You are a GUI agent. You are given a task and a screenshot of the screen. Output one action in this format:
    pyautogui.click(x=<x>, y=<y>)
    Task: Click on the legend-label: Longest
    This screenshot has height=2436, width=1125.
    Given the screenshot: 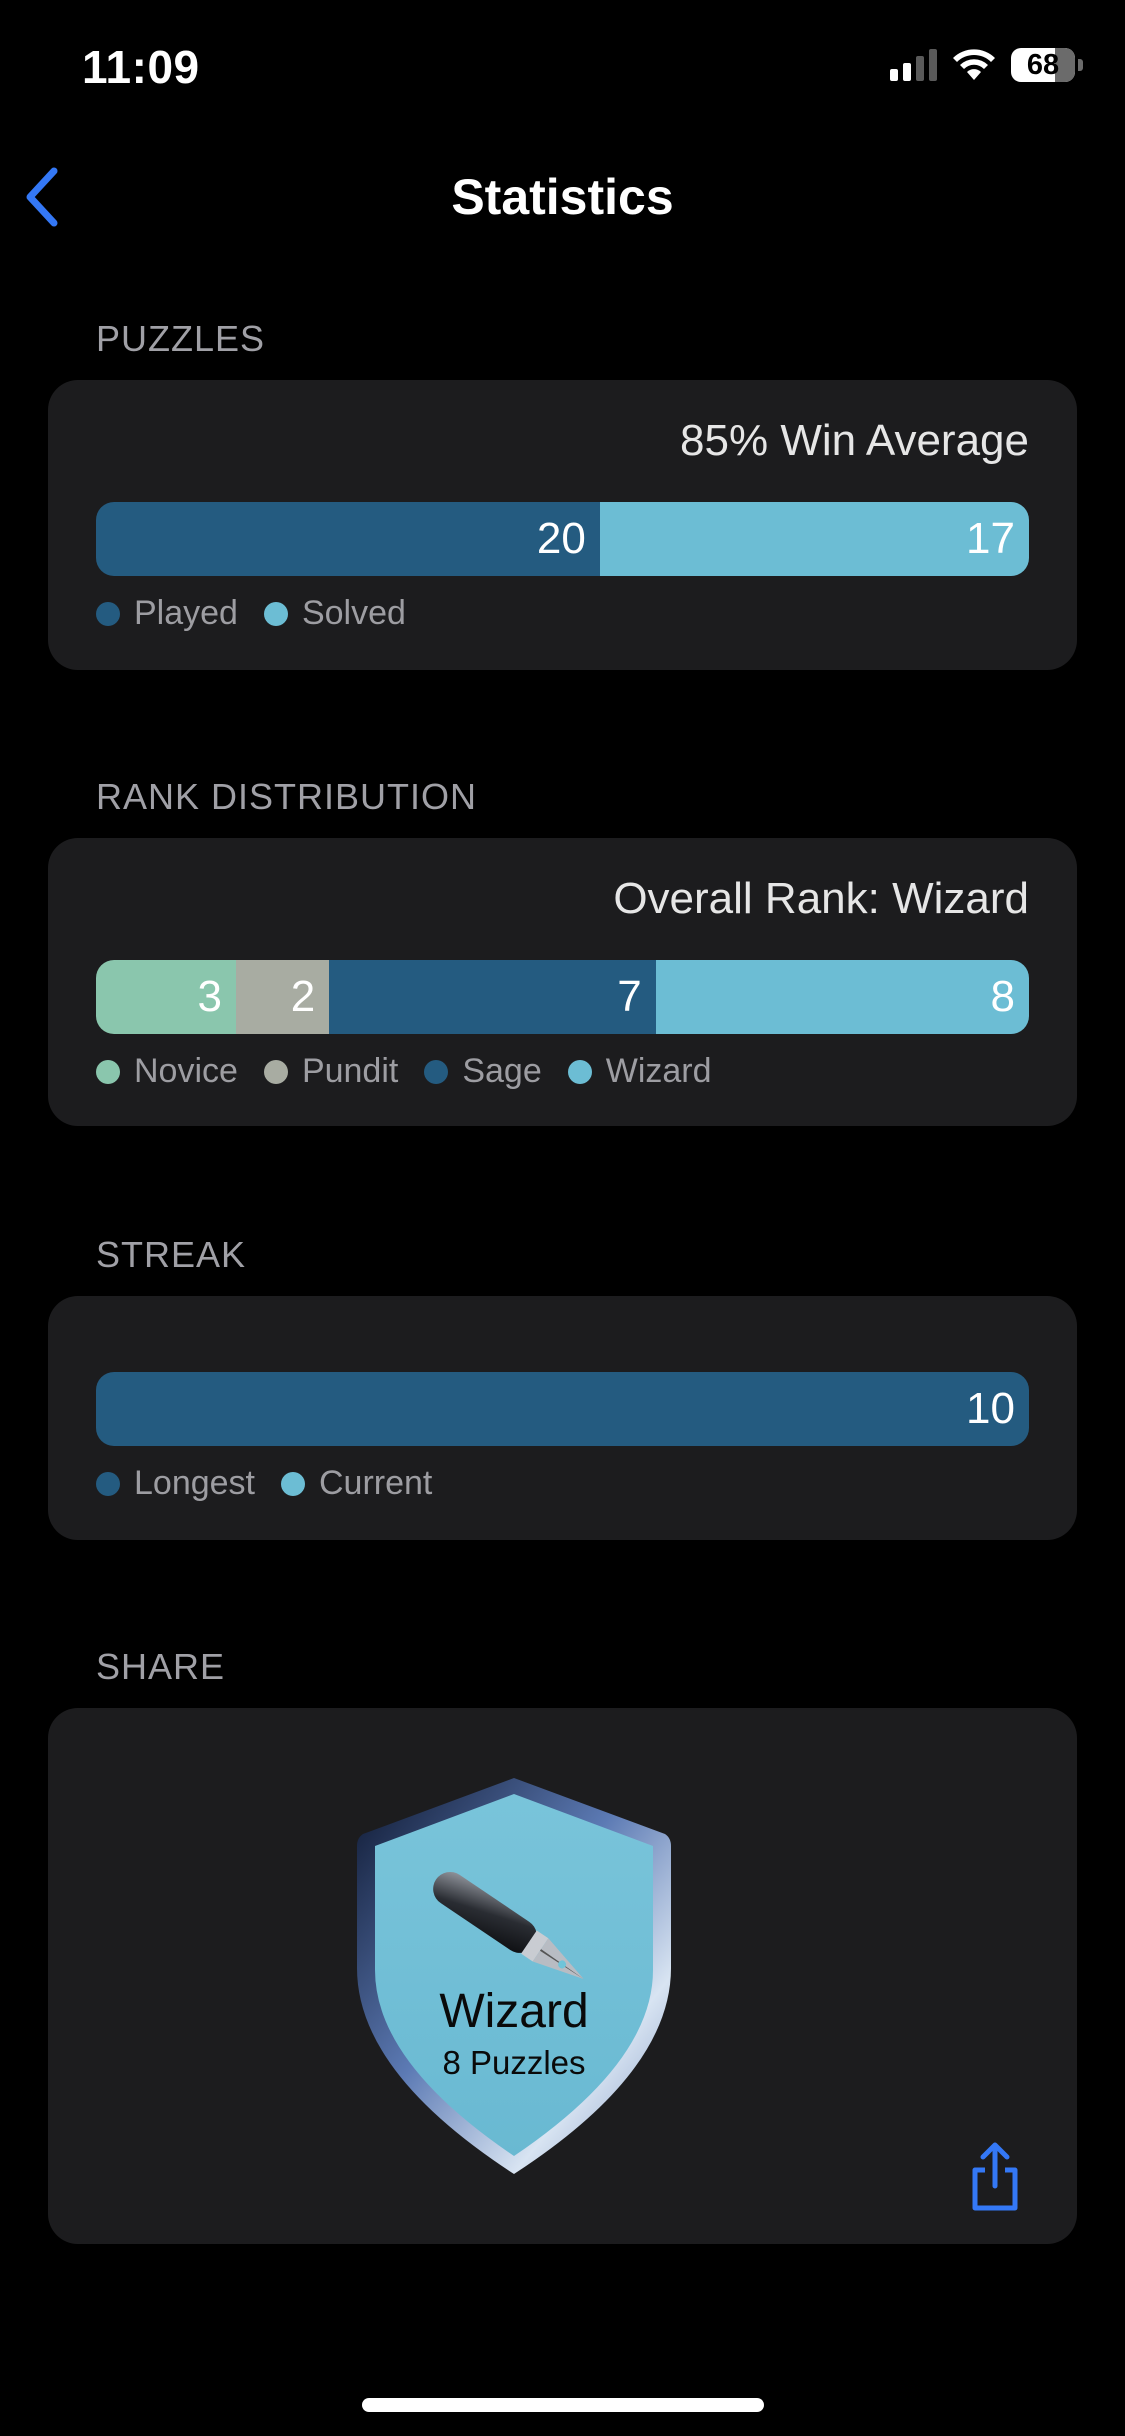 What is the action you would take?
    pyautogui.click(x=194, y=1483)
    